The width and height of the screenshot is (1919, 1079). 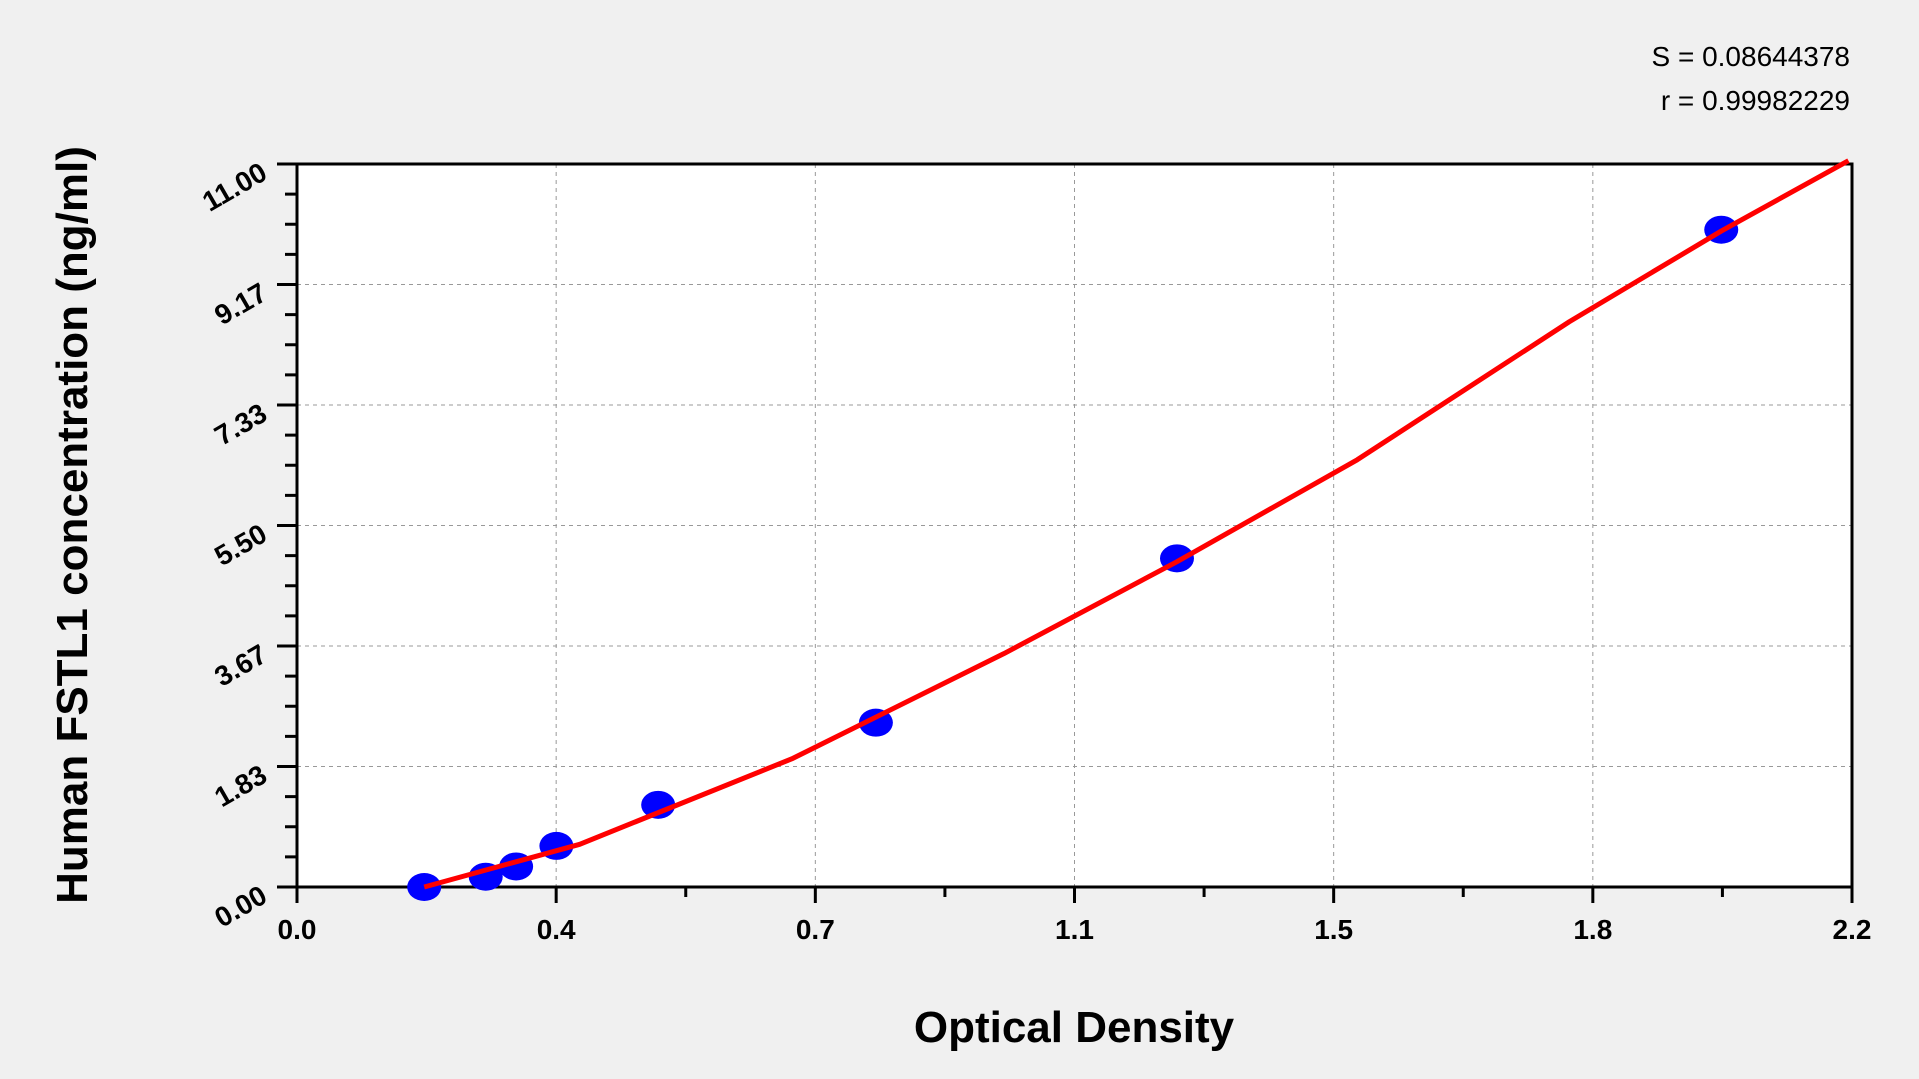 What do you see at coordinates (556, 929) in the screenshot?
I see `x-tick-label: 0.4` at bounding box center [556, 929].